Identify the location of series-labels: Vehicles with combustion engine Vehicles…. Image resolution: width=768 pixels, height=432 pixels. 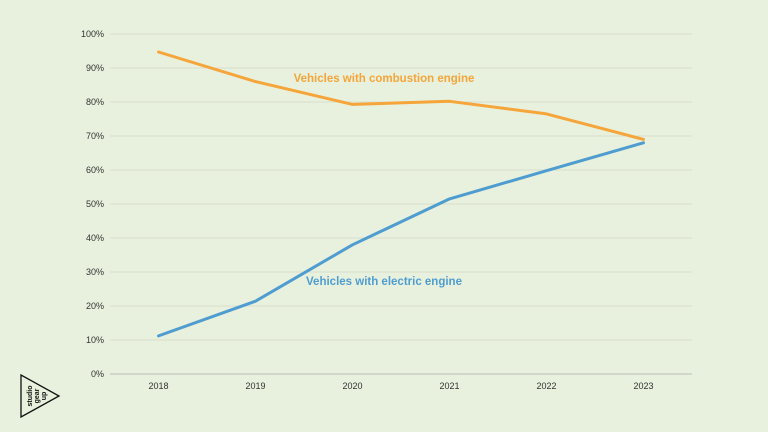
(384, 180).